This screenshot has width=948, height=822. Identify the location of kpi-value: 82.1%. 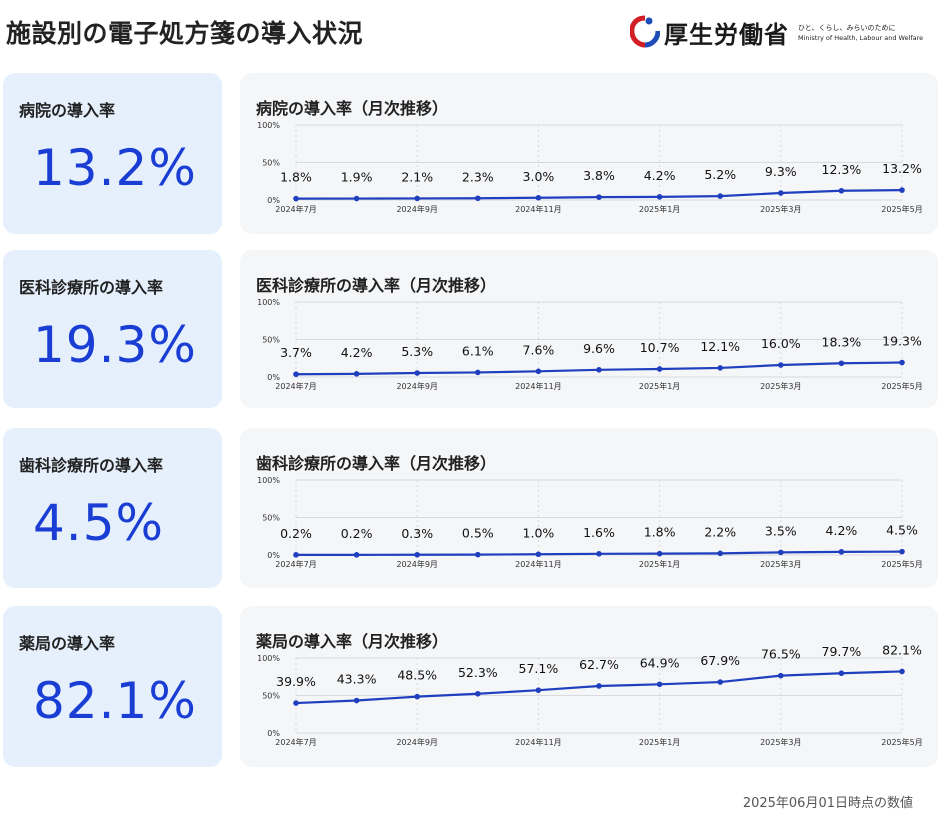
(115, 701).